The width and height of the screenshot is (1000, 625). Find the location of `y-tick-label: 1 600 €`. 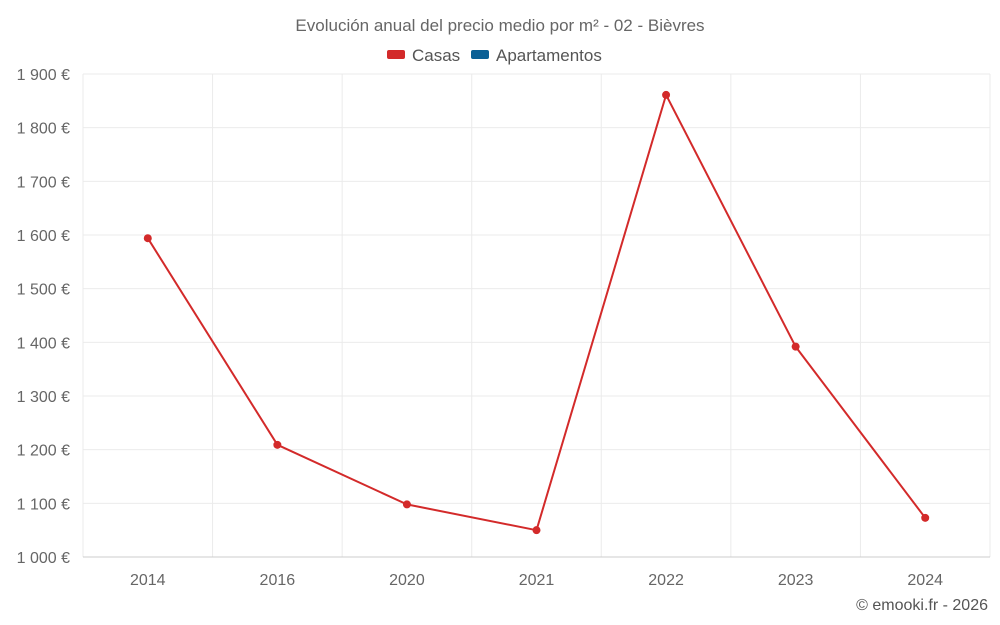

y-tick-label: 1 600 € is located at coordinates (43, 236).